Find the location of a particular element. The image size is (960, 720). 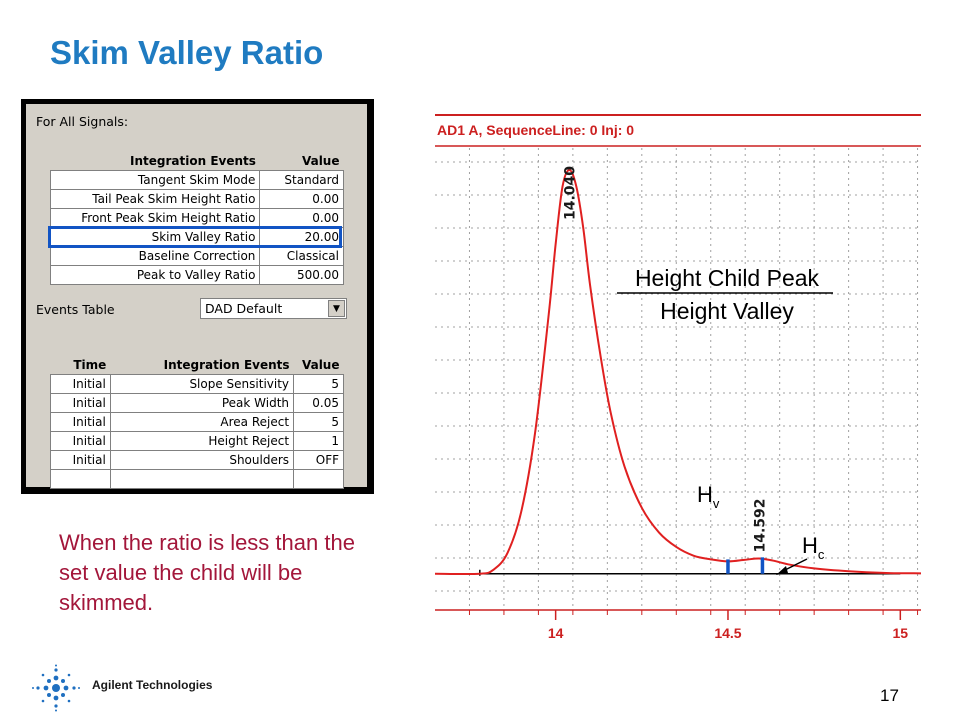

events-table-select: DAD Default ▼ is located at coordinates (273, 308).